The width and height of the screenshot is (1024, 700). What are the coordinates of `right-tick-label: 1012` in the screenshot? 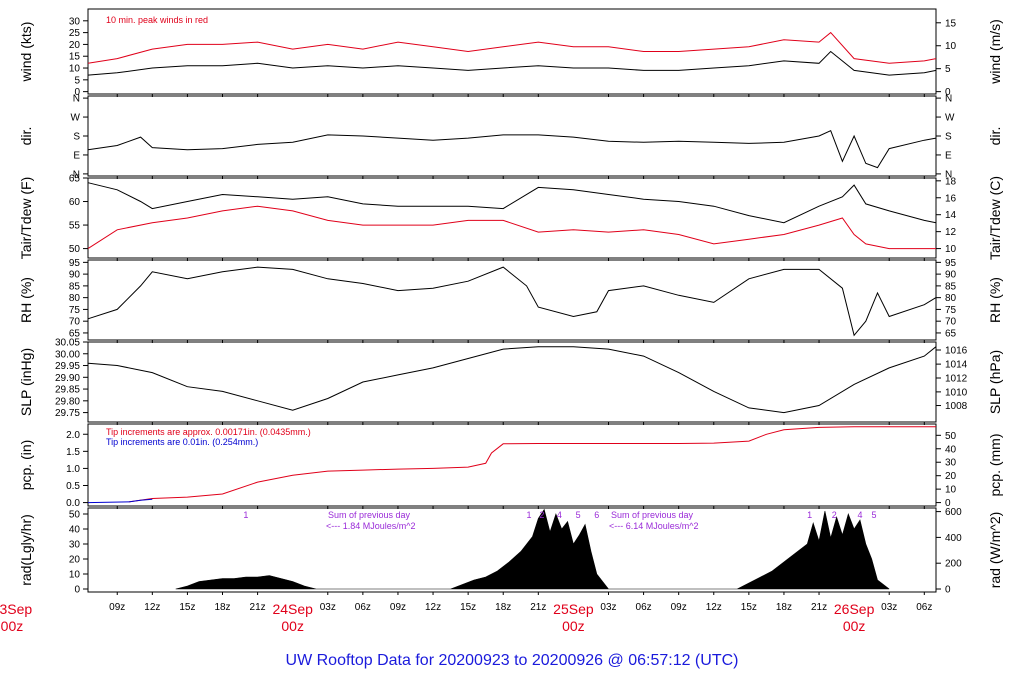 It's located at (956, 379).